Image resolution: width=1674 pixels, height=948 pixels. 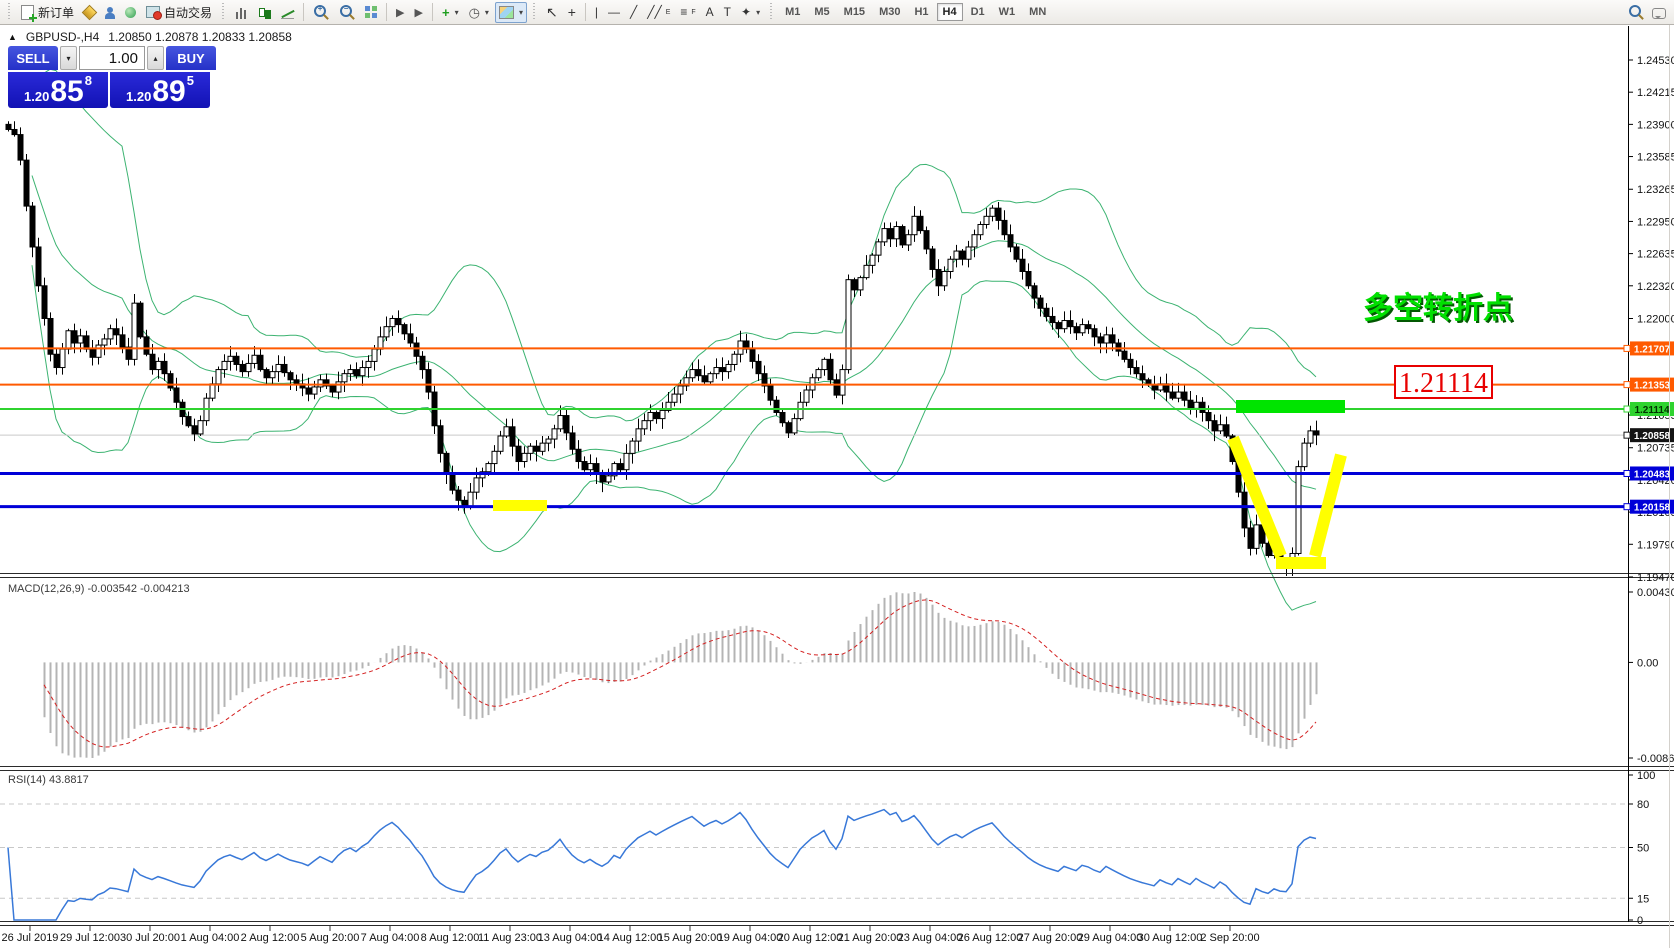 I want to click on axis-badge-label: 1.21707, so click(x=1652, y=349).